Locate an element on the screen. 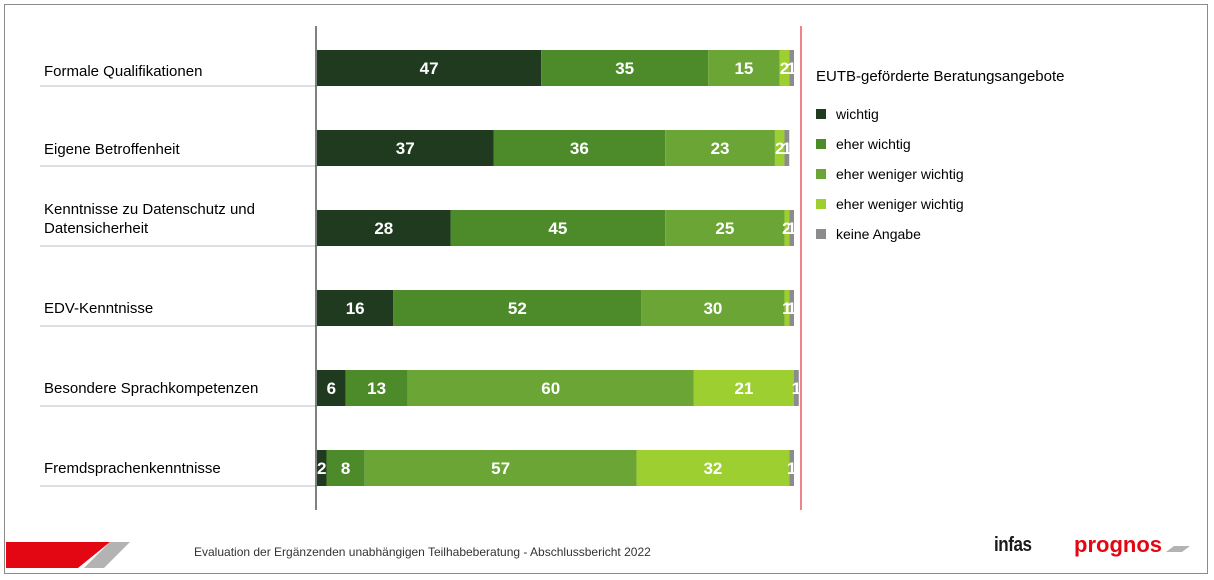  bar-group: 6 13 60 21 1 is located at coordinates (559, 388).